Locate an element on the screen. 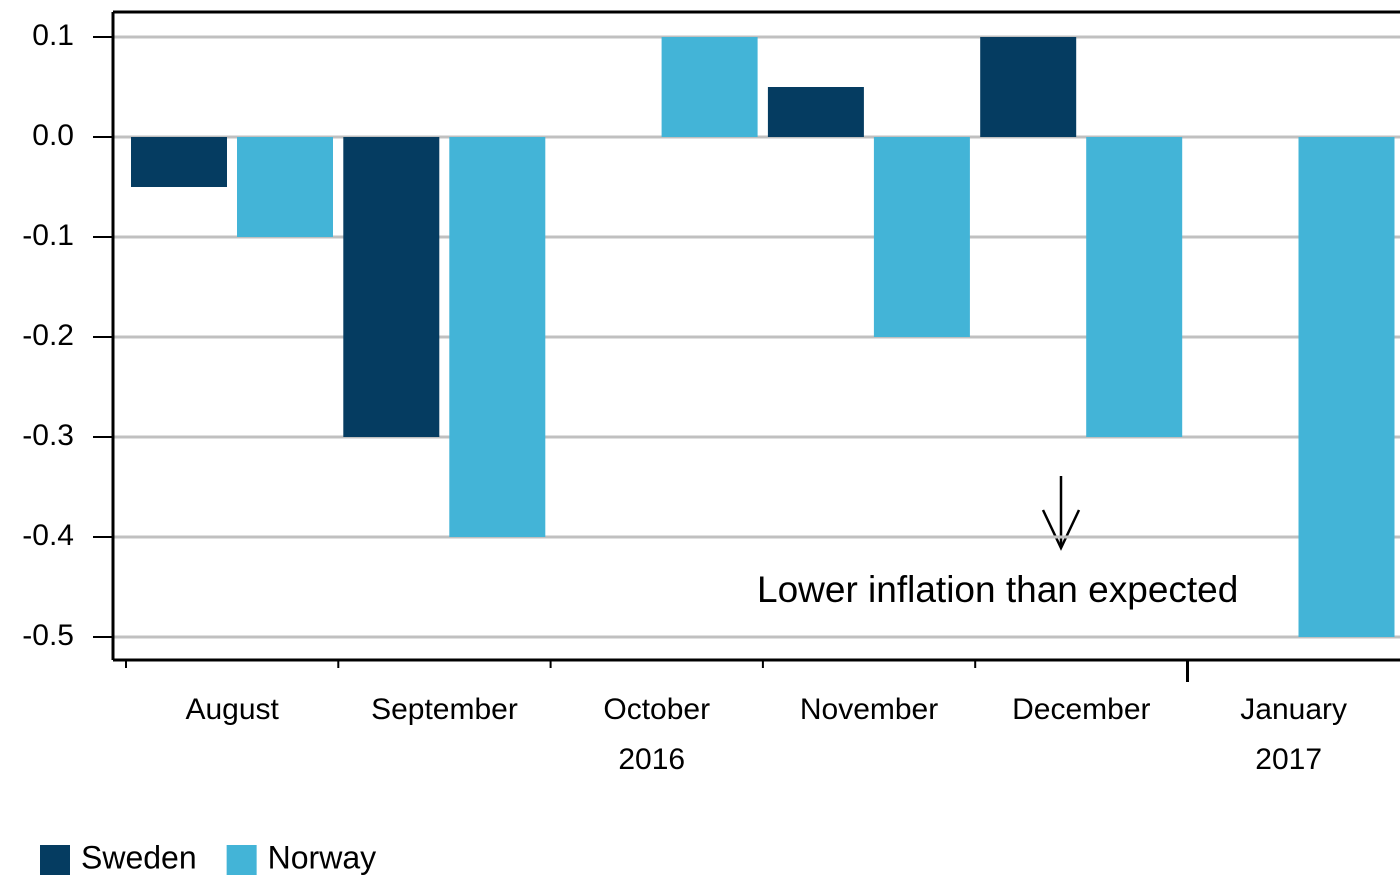  y-tick-label: -0.3 is located at coordinates (48, 435).